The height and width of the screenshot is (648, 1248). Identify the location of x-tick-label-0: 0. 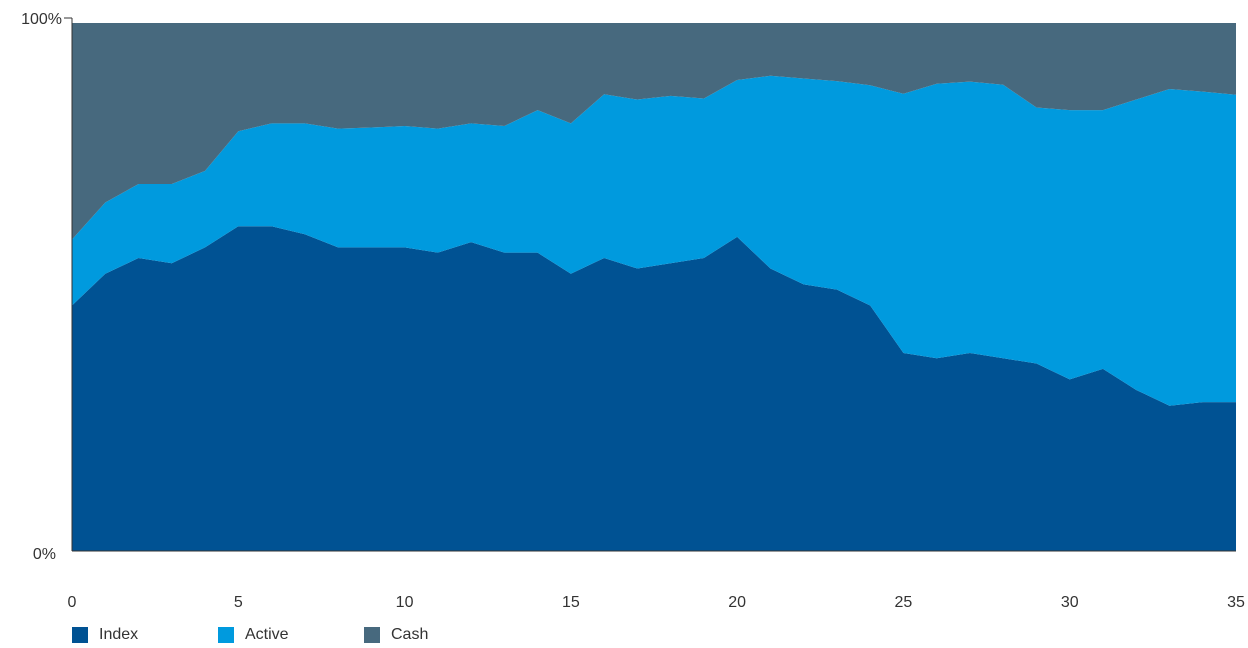
(72, 602).